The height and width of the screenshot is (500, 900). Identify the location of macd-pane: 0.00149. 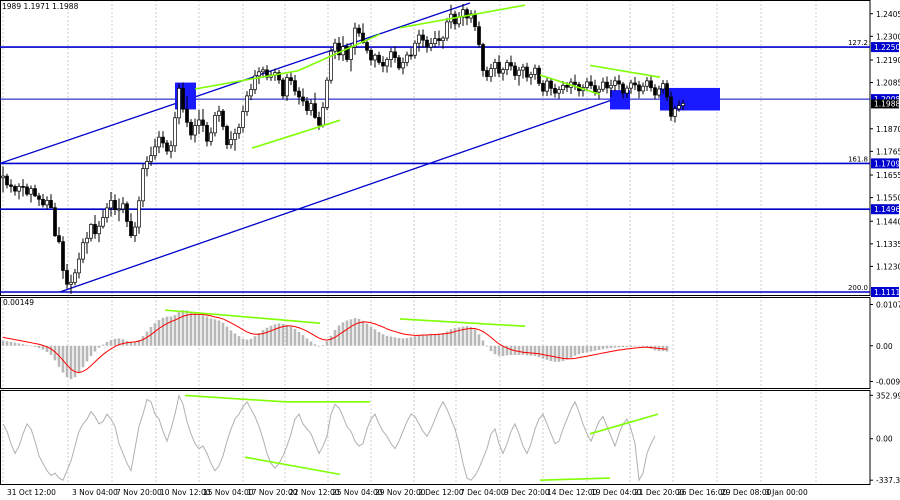
(335, 339).